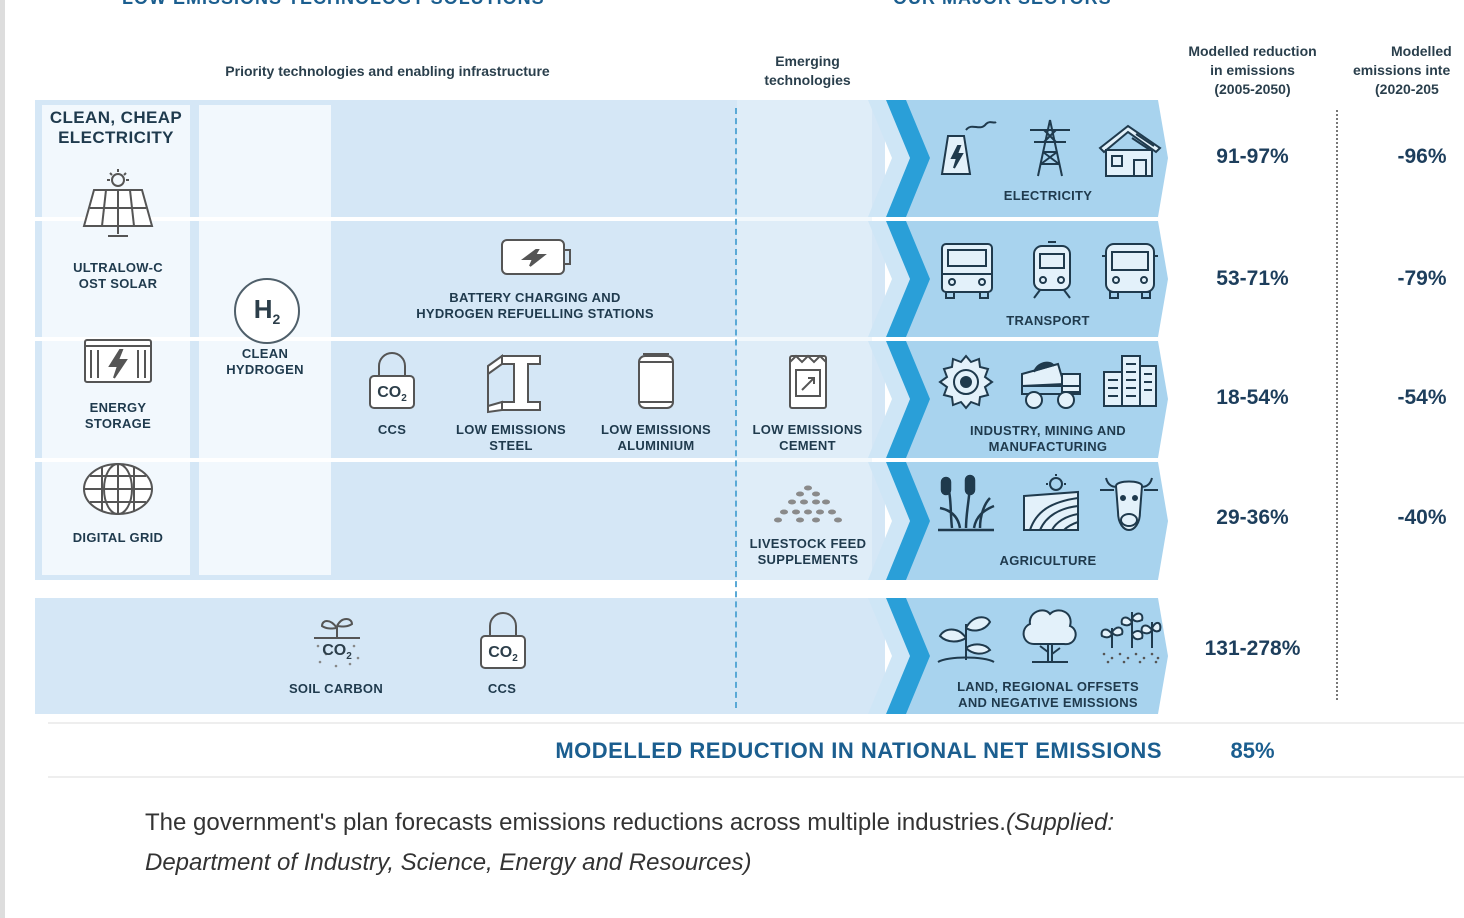  What do you see at coordinates (1252, 517) in the screenshot?
I see `reduction-agriculture: 29-36%` at bounding box center [1252, 517].